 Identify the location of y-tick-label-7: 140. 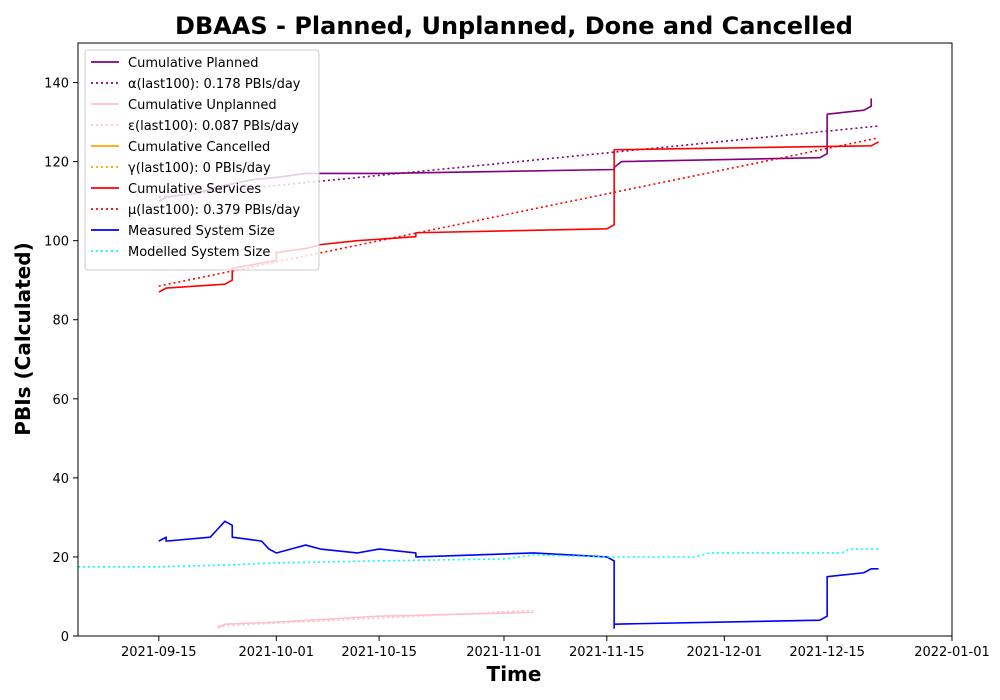
(56, 84).